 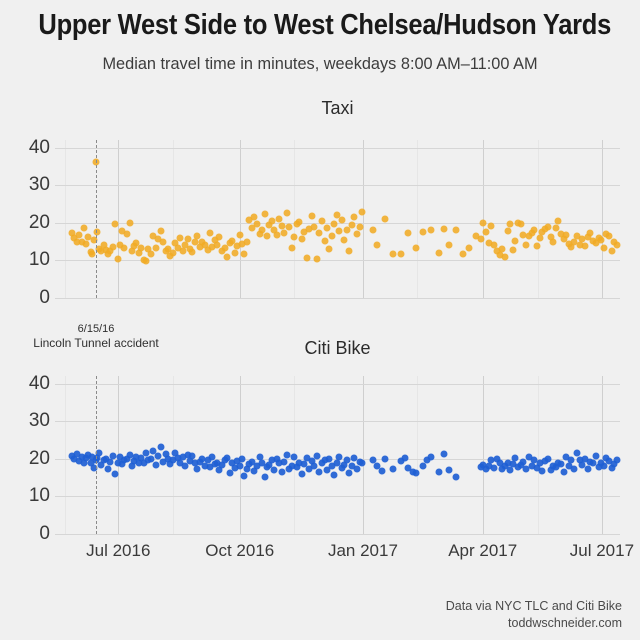 I want to click on y-axis-tick-label: 20, so click(x=39, y=222).